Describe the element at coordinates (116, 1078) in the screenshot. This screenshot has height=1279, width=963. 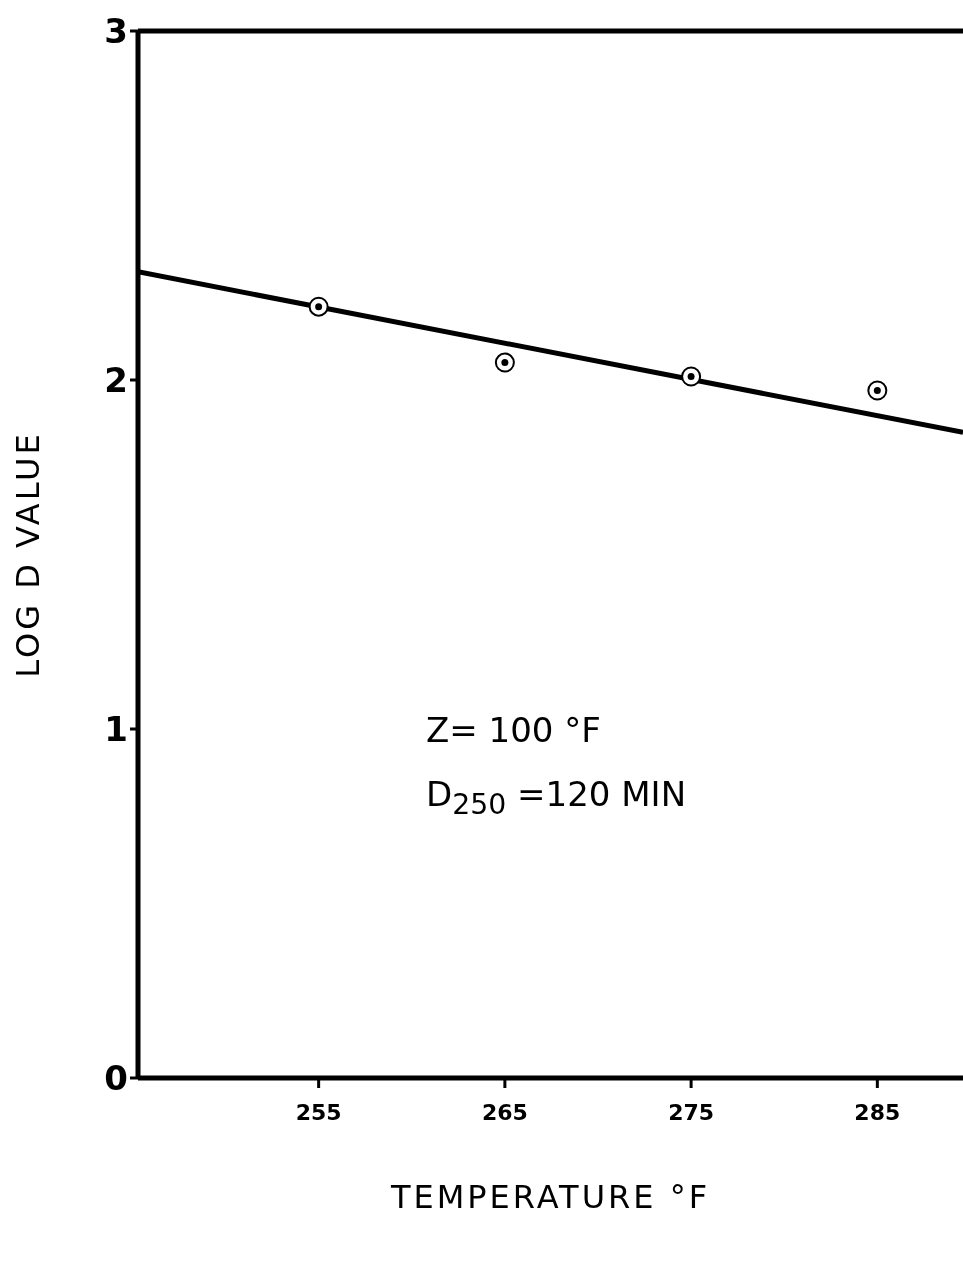
I see `y-tick-label: 0` at that location.